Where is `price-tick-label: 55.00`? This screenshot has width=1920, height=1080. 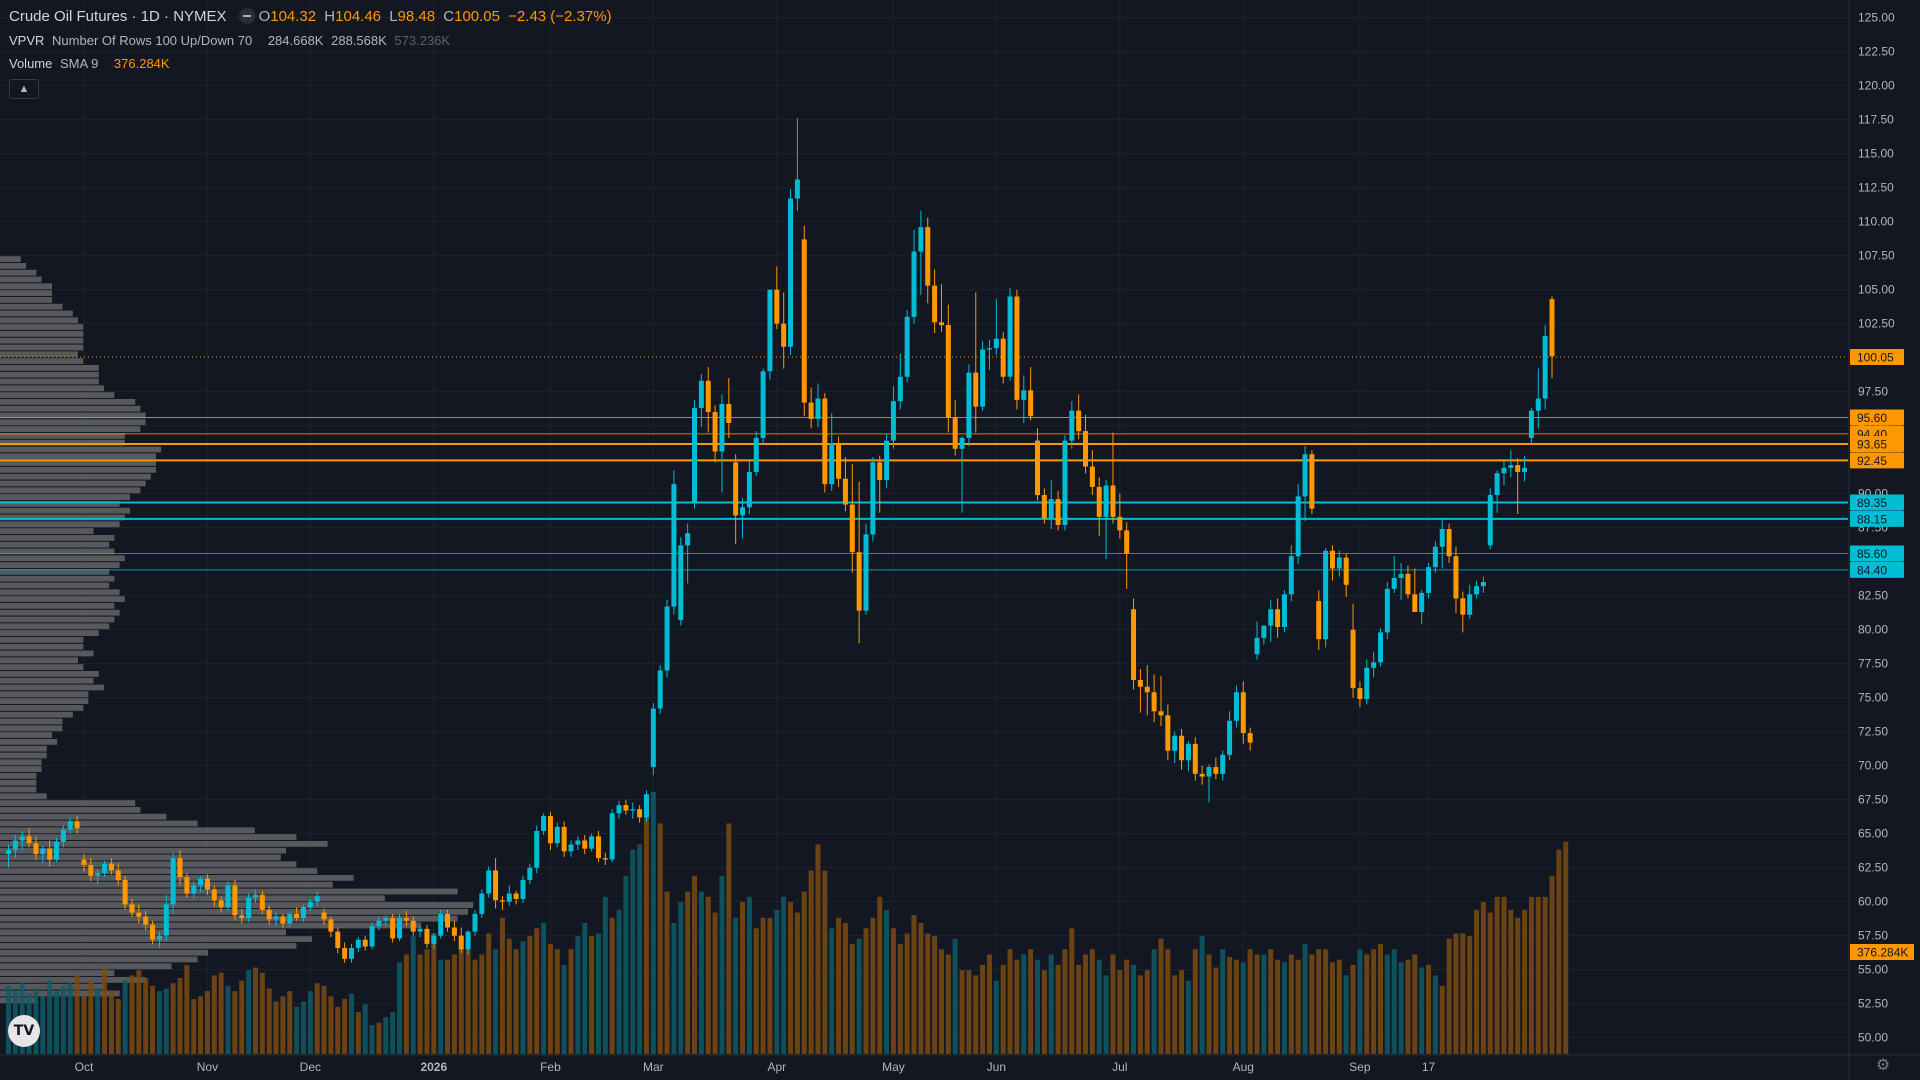
price-tick-label: 55.00 is located at coordinates (1873, 970).